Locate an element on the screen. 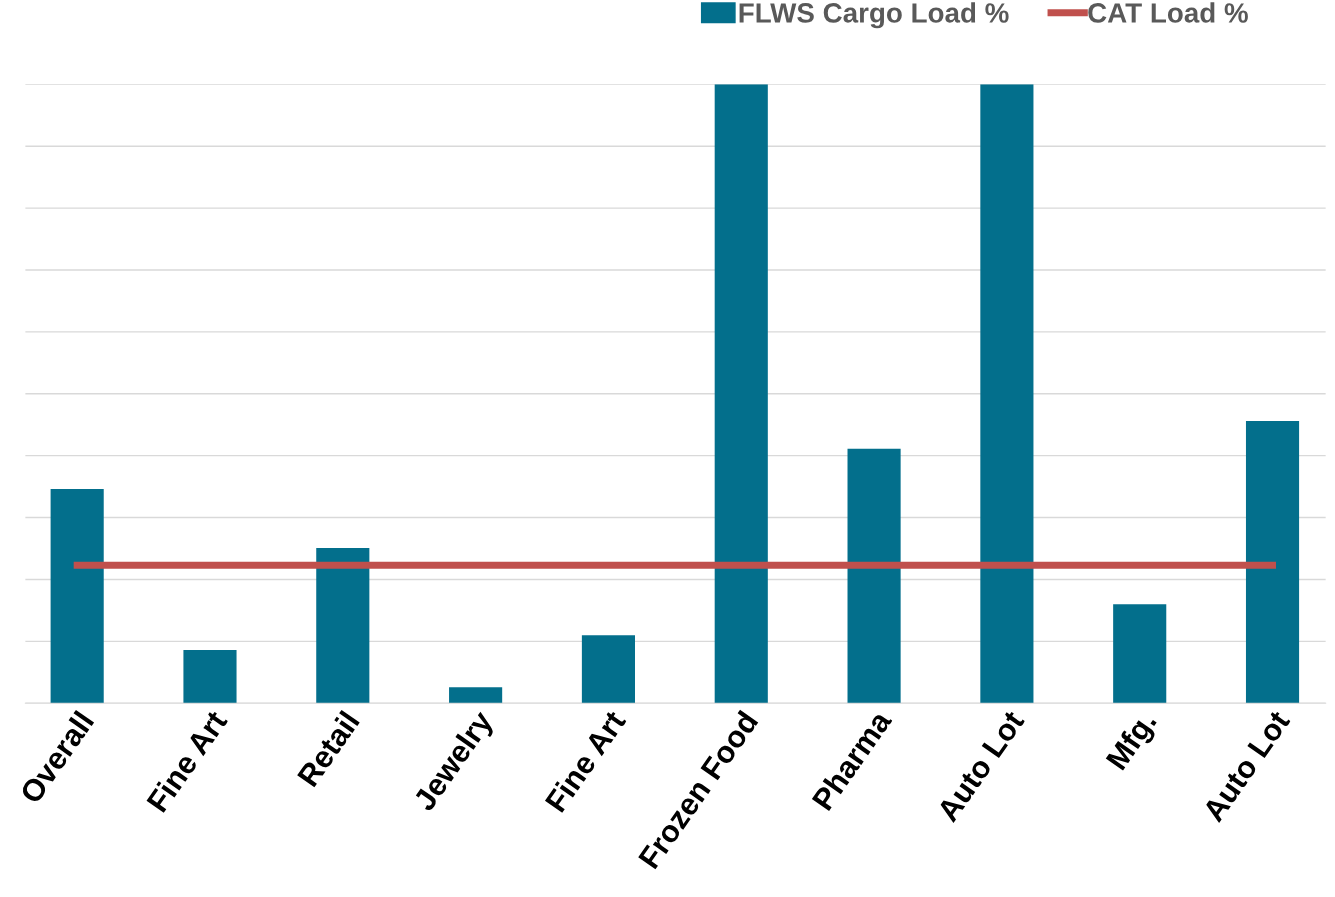 The width and height of the screenshot is (1335, 897). x-tick-label: Mfg. is located at coordinates (1133, 742).